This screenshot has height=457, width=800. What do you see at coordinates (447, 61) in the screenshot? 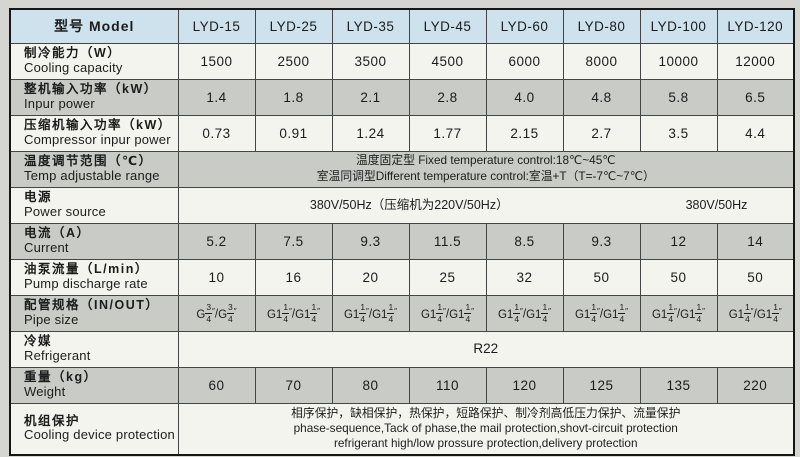
I see `value-cell: 4500` at bounding box center [447, 61].